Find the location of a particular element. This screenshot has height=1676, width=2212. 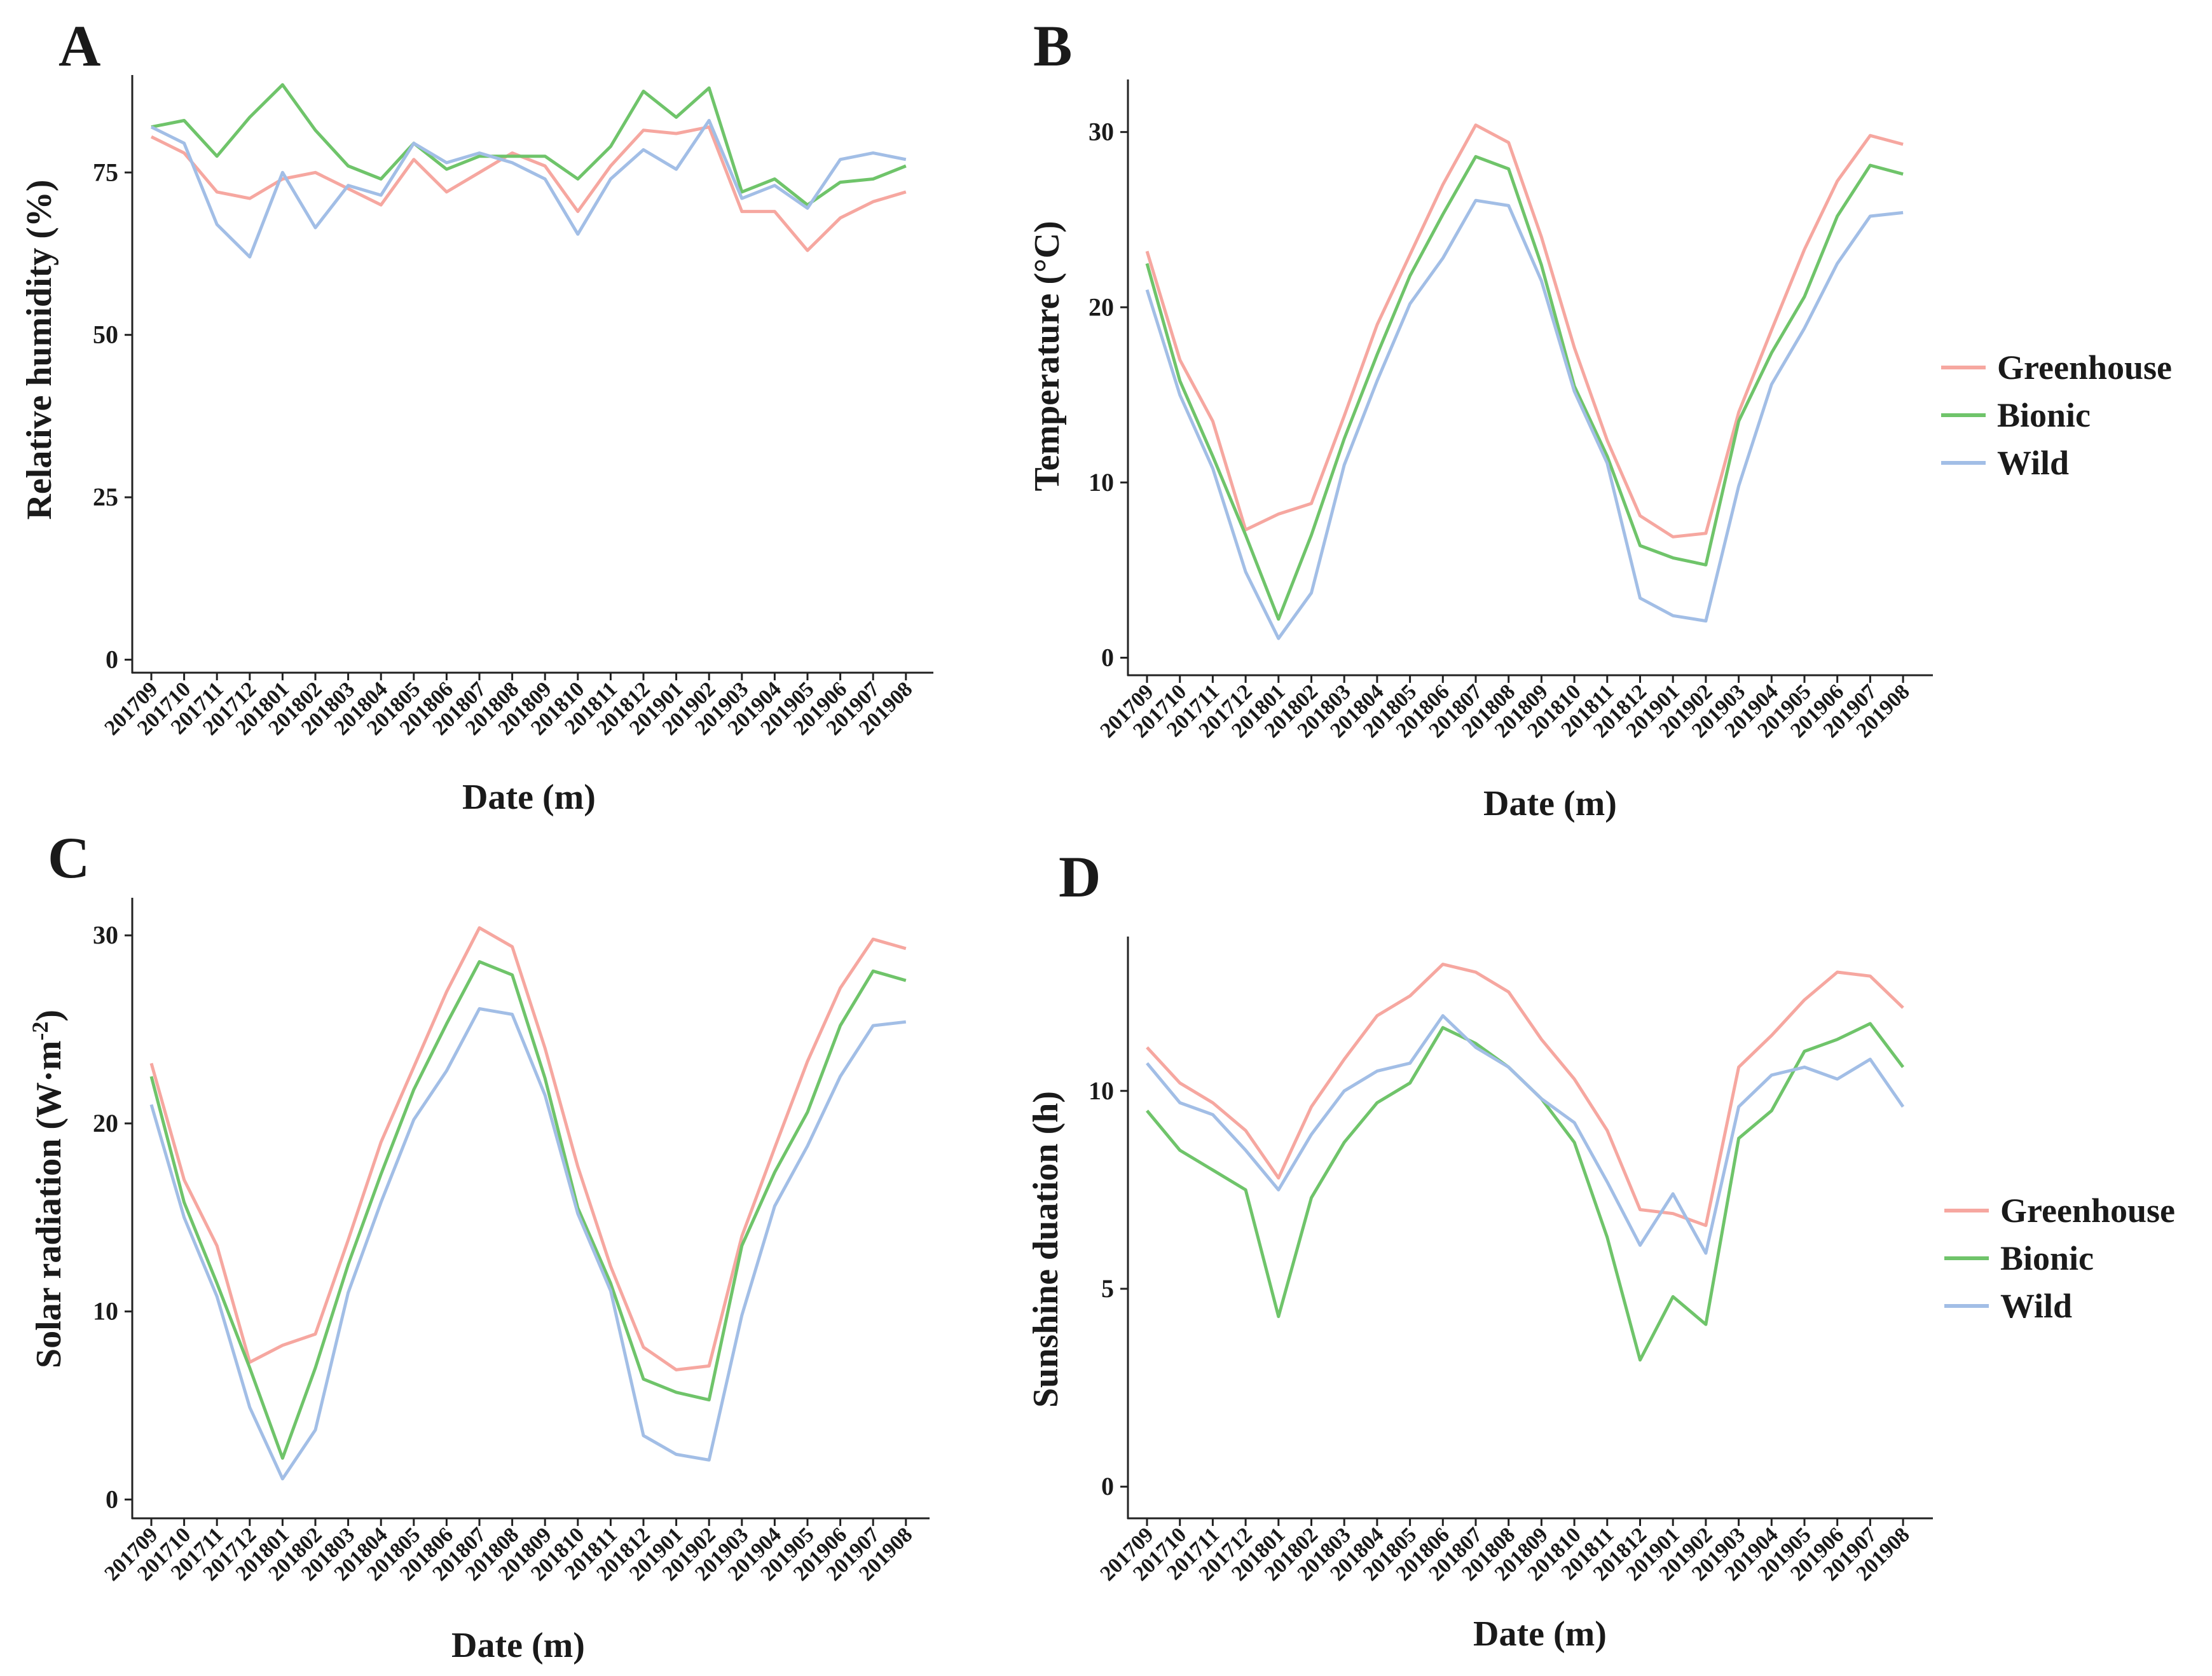

panel-b-y-tick-label: 0 is located at coordinates (1107, 657).